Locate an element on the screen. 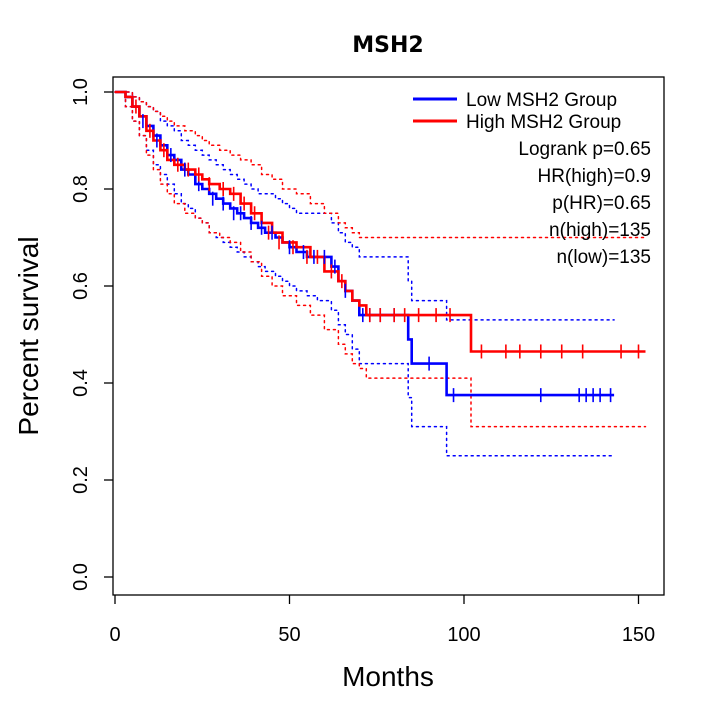 The width and height of the screenshot is (711, 712). stat-logrank: Logrank p=0.65 is located at coordinates (584, 149).